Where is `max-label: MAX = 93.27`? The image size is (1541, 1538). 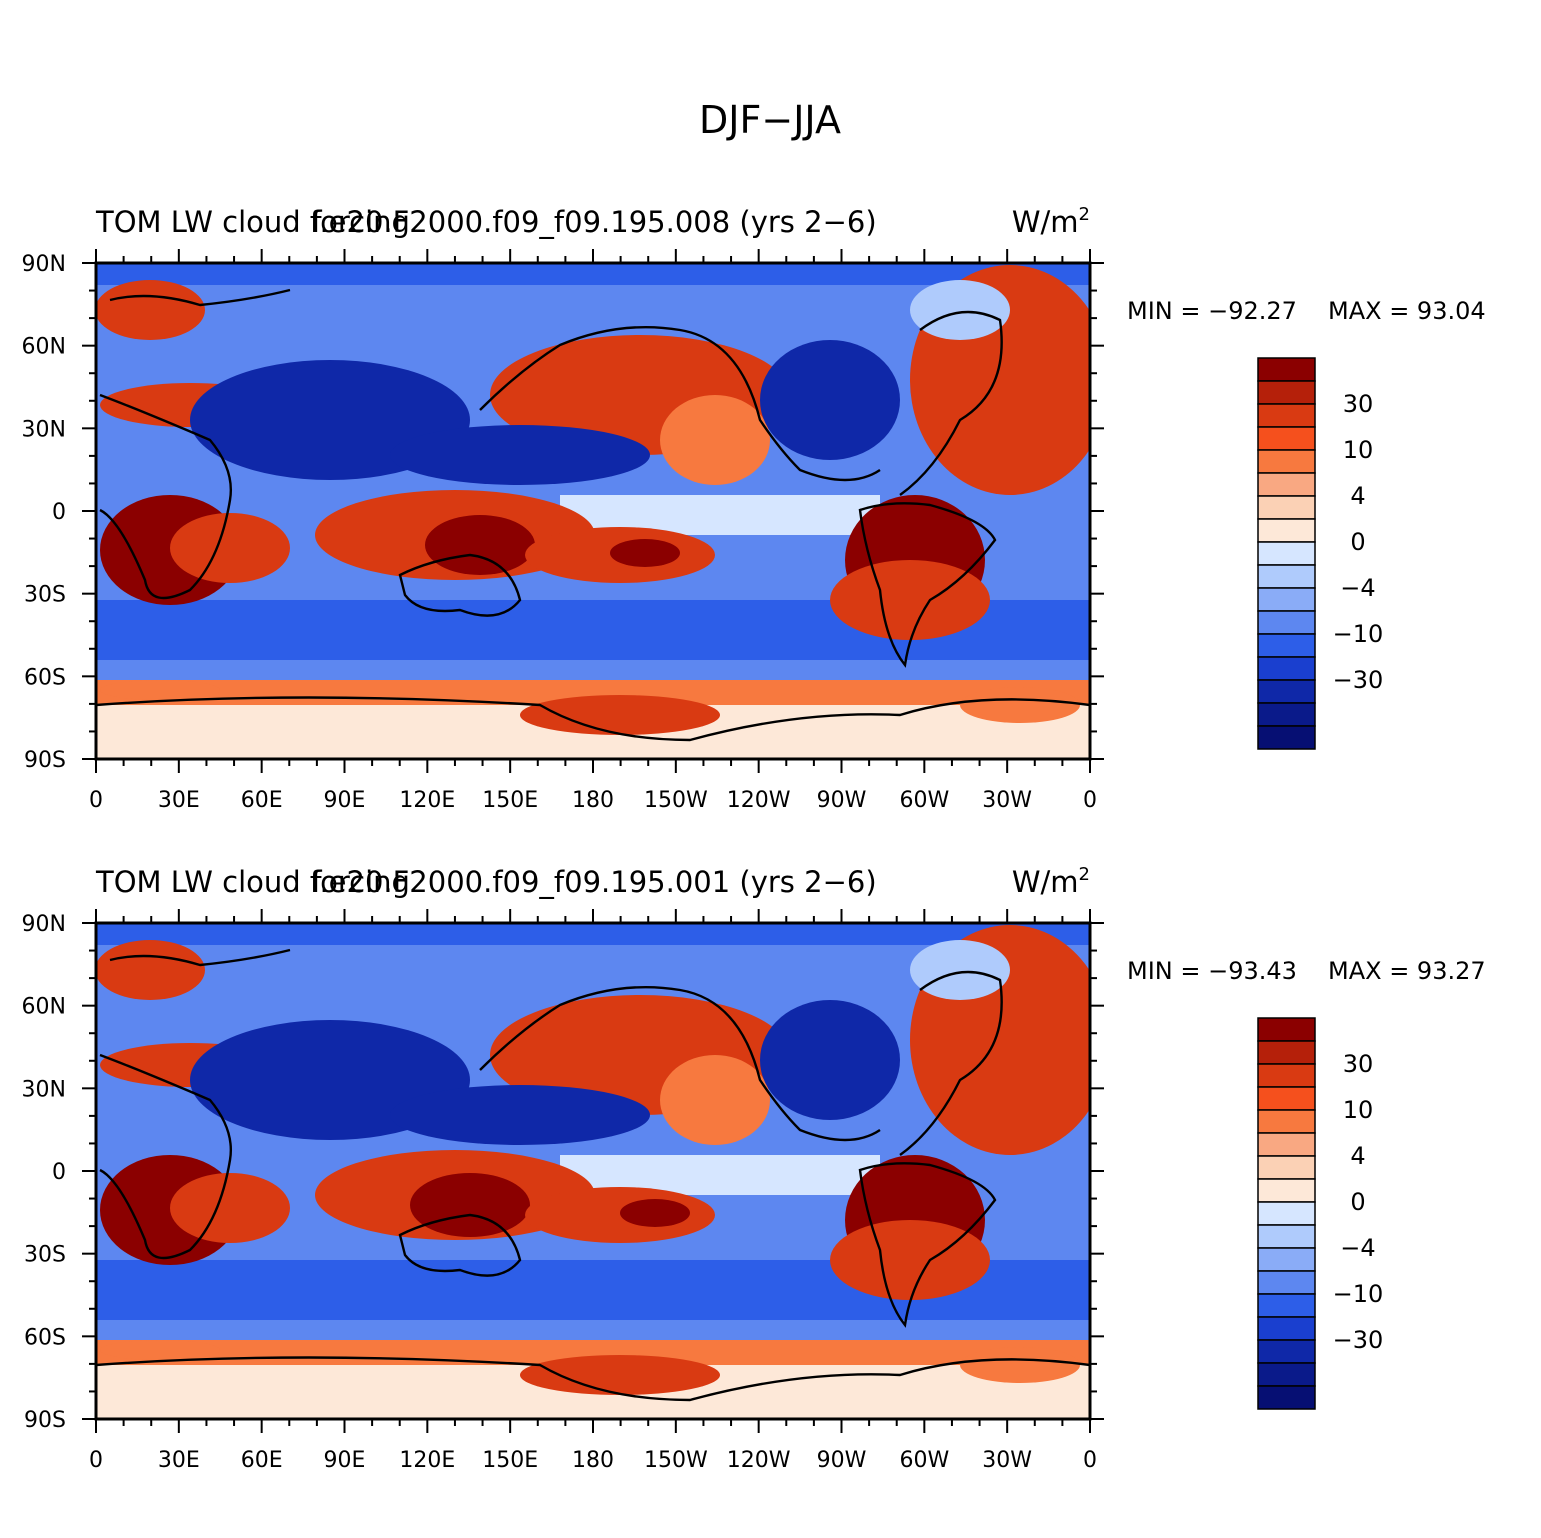 max-label: MAX = 93.27 is located at coordinates (1407, 971).